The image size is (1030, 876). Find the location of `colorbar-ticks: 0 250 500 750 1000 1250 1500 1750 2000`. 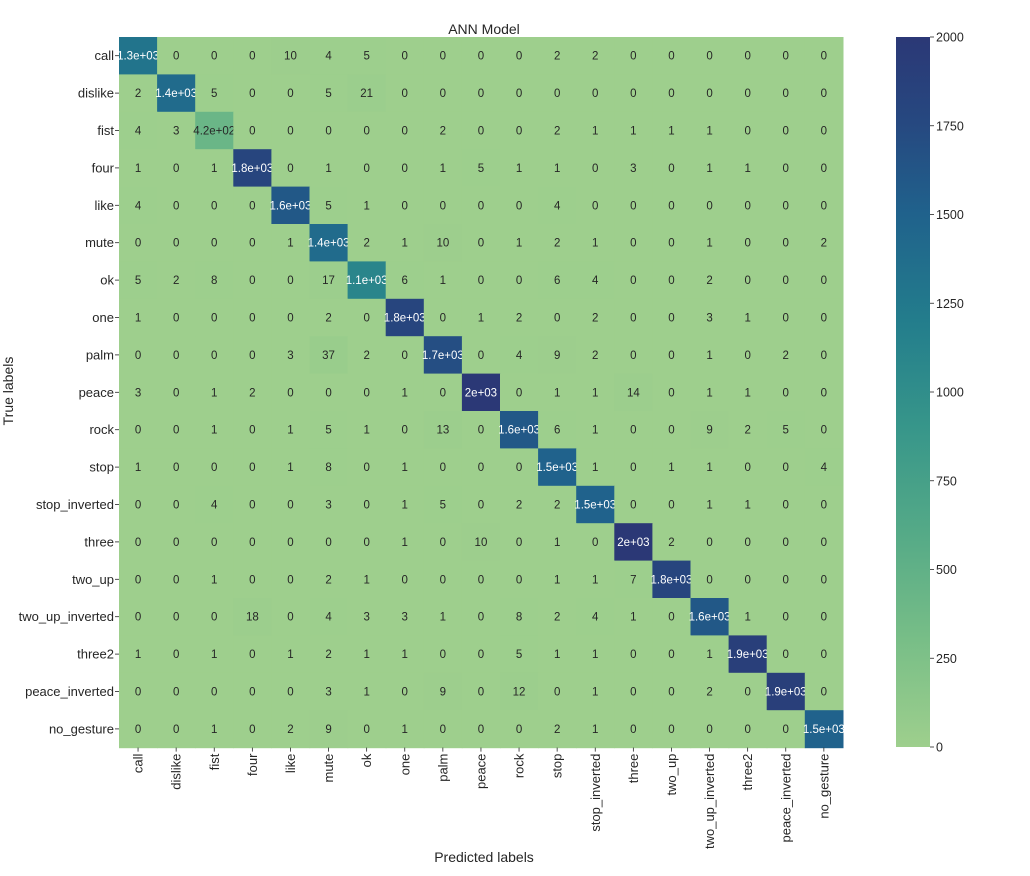

colorbar-ticks: 0 250 500 750 1000 1250 1500 1750 2000 is located at coordinates (947, 393).